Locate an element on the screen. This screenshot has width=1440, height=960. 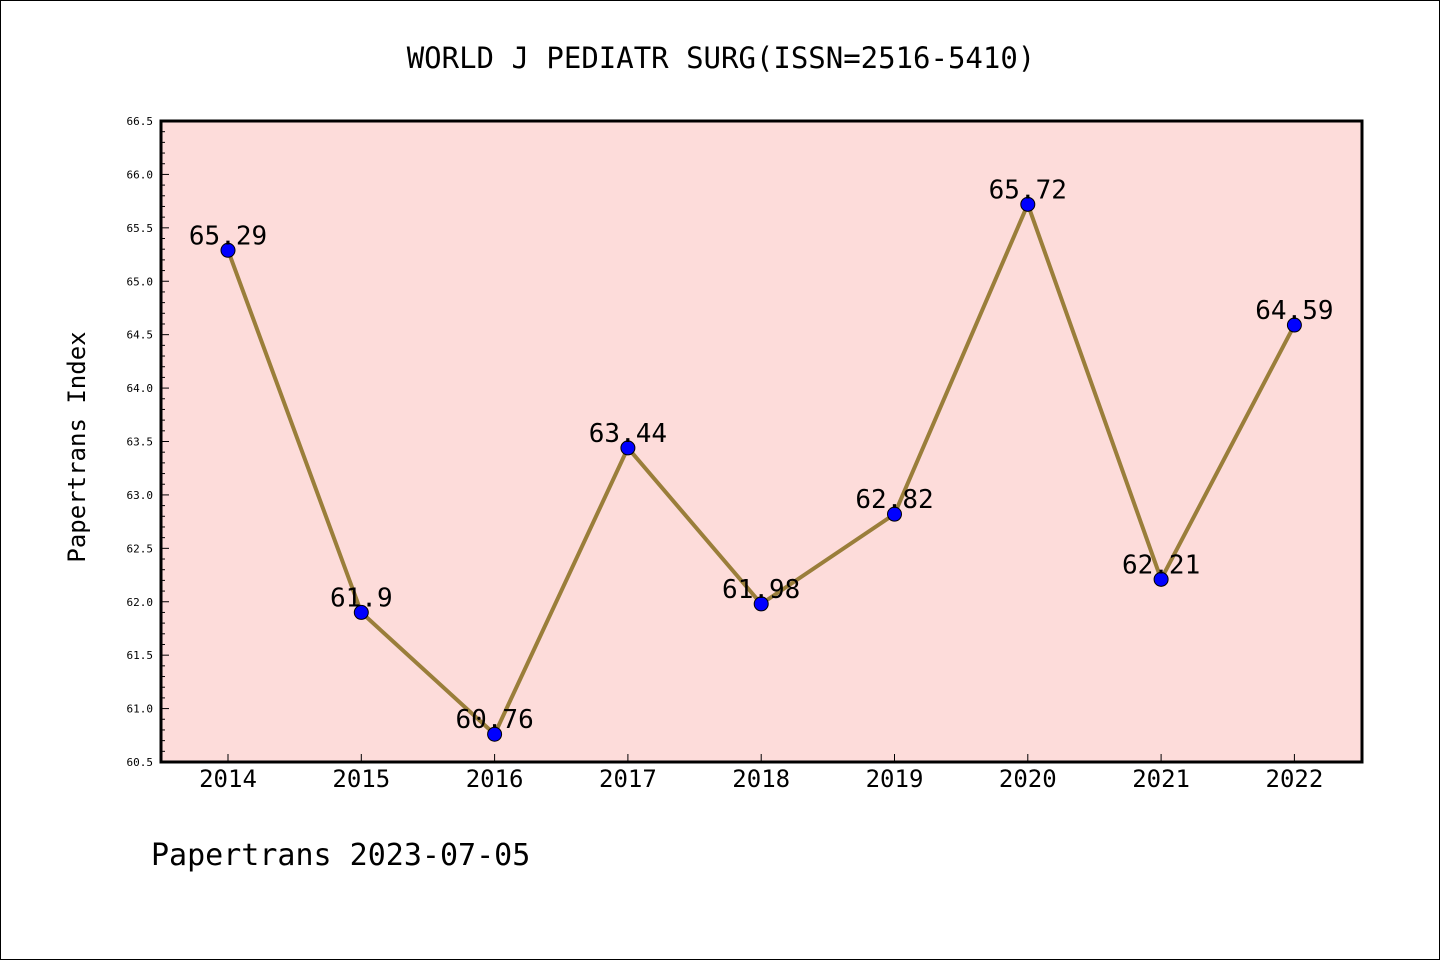
y-tick-label: 61.0 is located at coordinates (140, 709).